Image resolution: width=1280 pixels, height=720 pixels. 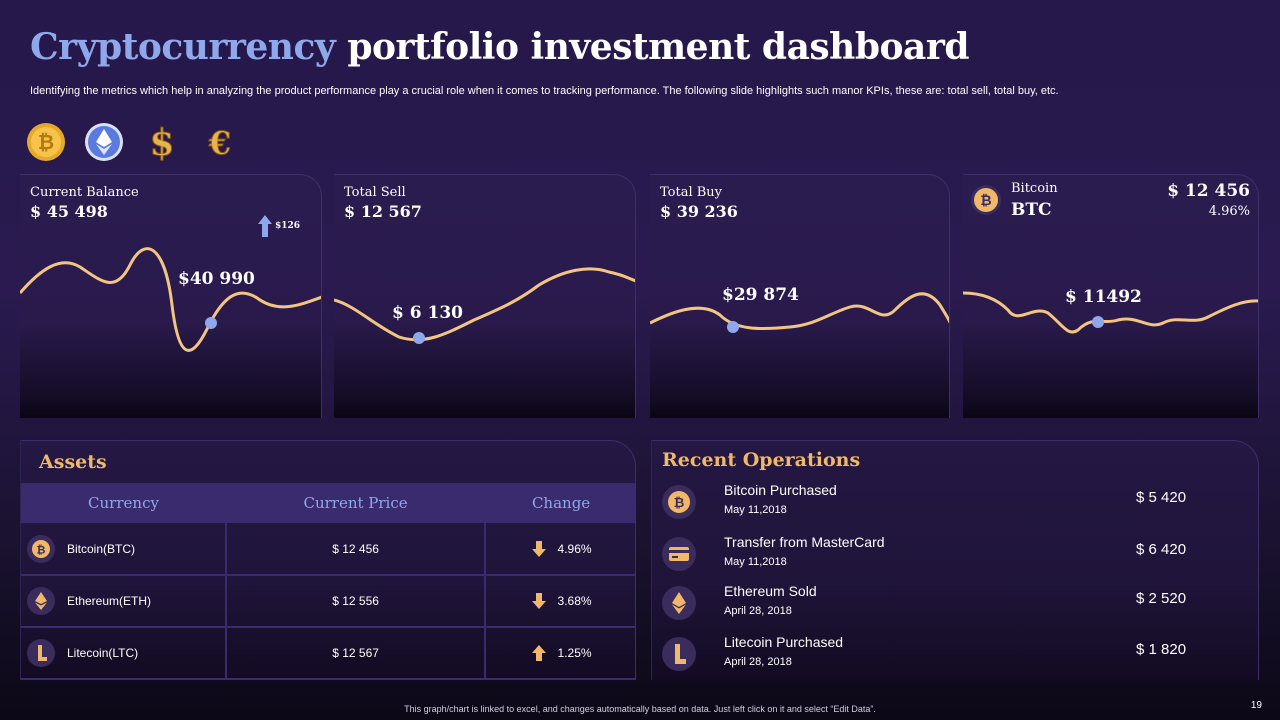 What do you see at coordinates (699, 211) in the screenshot?
I see `buy-value: $ 39 236` at bounding box center [699, 211].